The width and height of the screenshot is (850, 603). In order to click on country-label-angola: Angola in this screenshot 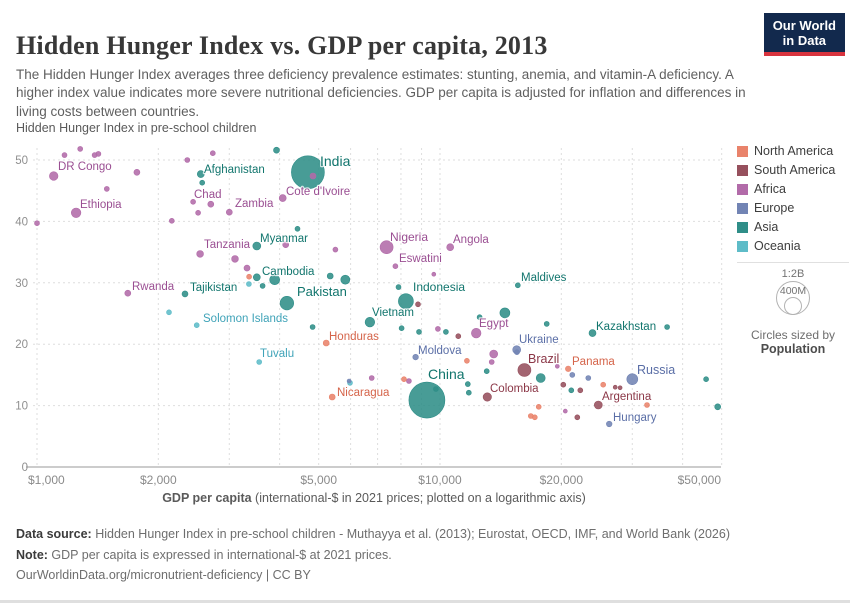, I will do `click(471, 240)`.